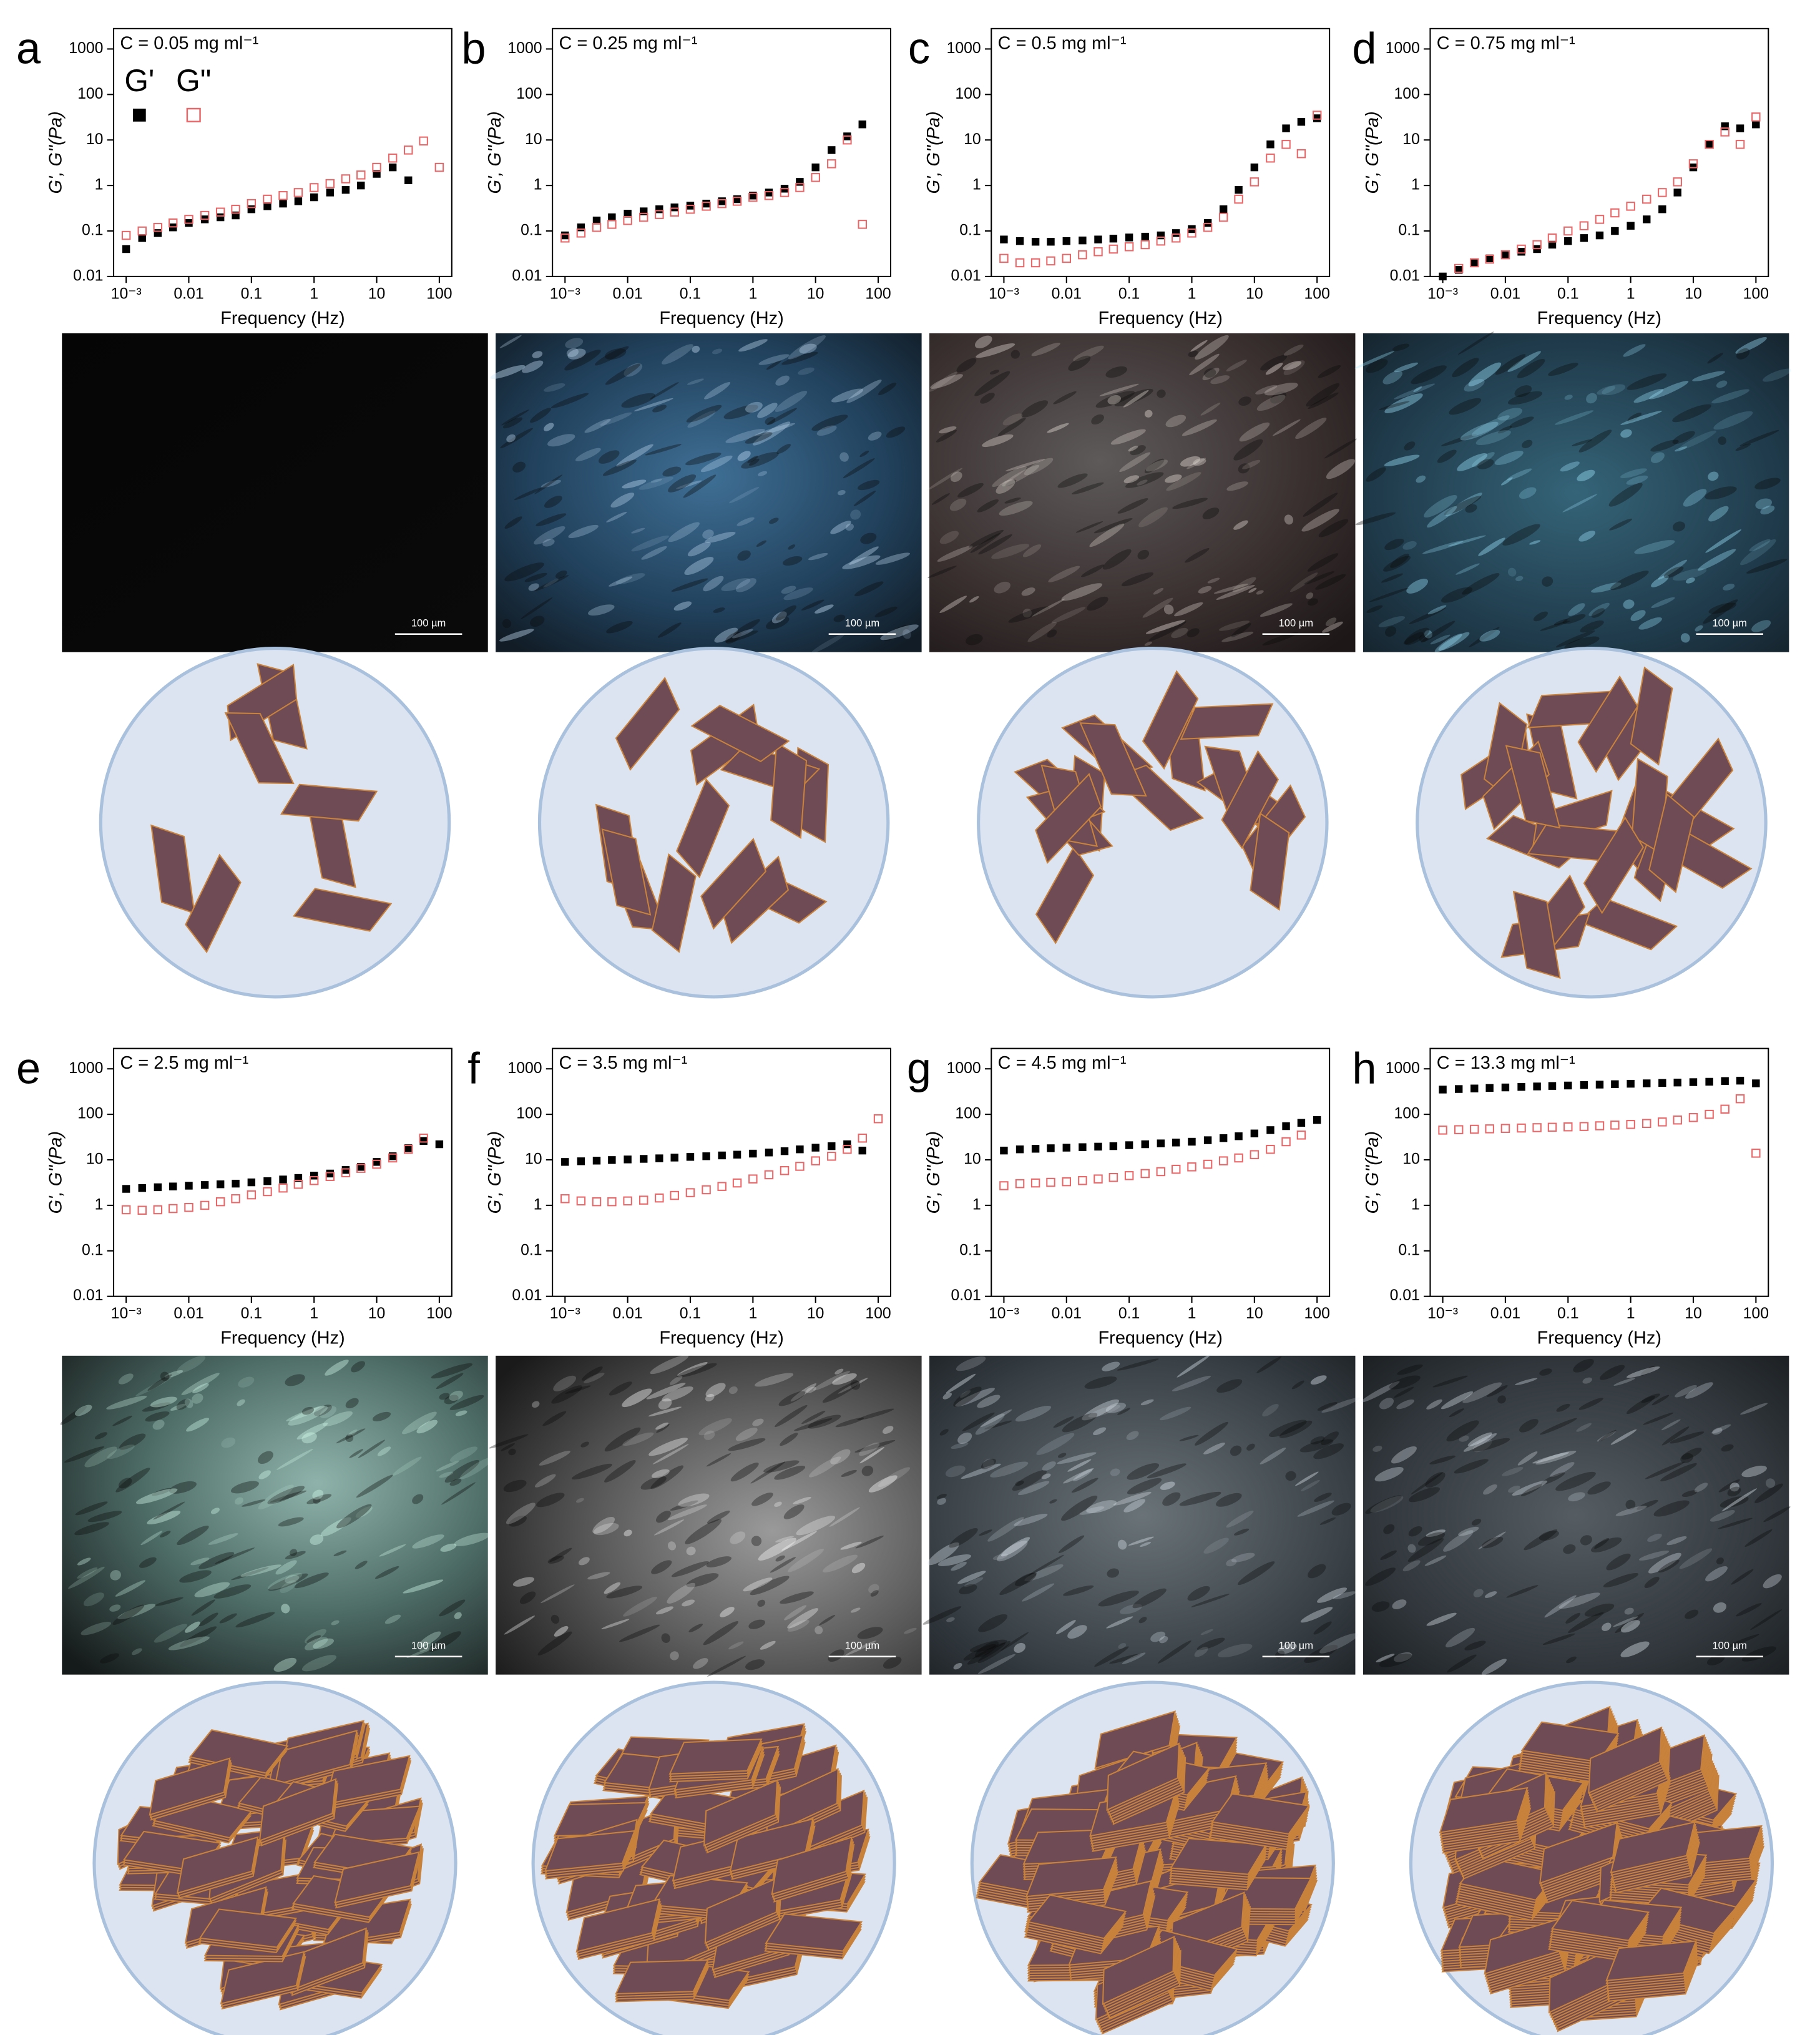 This screenshot has height=2035, width=1820. Describe the element at coordinates (1062, 43) in the screenshot. I see `annotation: C = 0.5 mg ml⁻¹` at that location.